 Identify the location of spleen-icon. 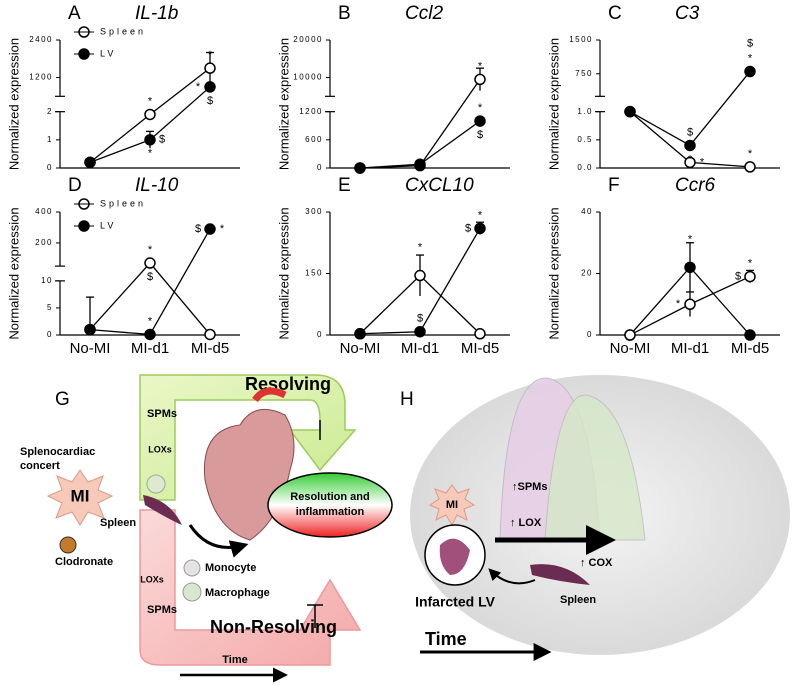
(560, 574).